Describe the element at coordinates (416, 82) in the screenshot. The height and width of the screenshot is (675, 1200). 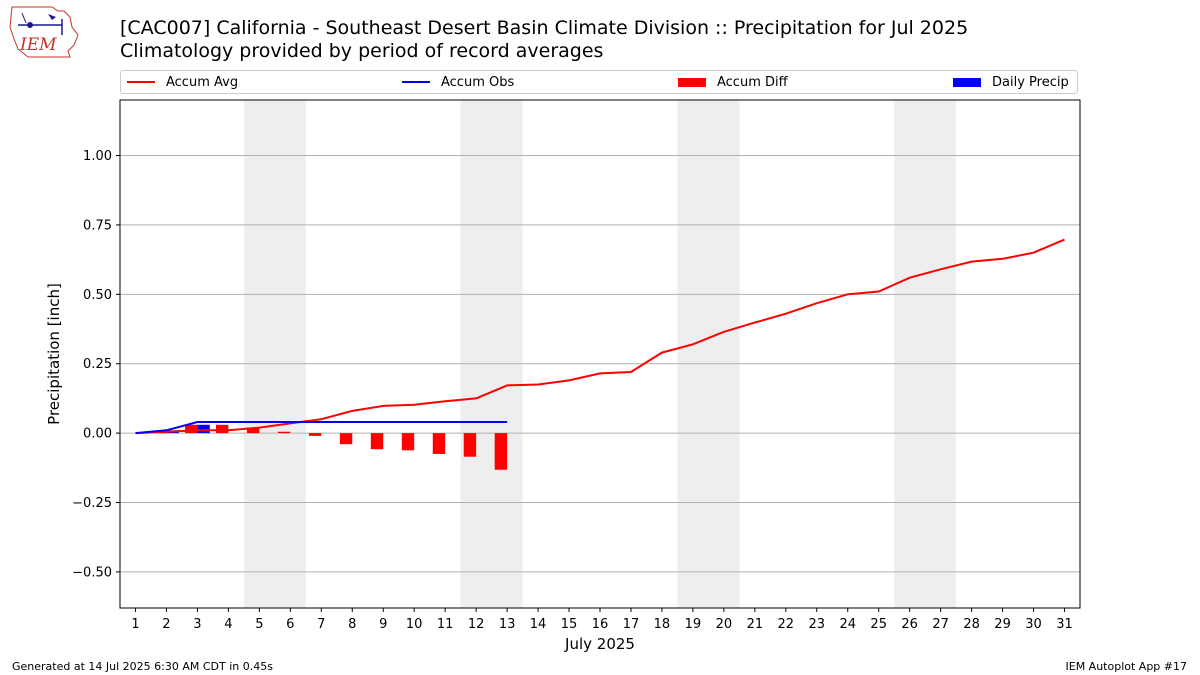
I see `legend-swatch-accum-obs` at that location.